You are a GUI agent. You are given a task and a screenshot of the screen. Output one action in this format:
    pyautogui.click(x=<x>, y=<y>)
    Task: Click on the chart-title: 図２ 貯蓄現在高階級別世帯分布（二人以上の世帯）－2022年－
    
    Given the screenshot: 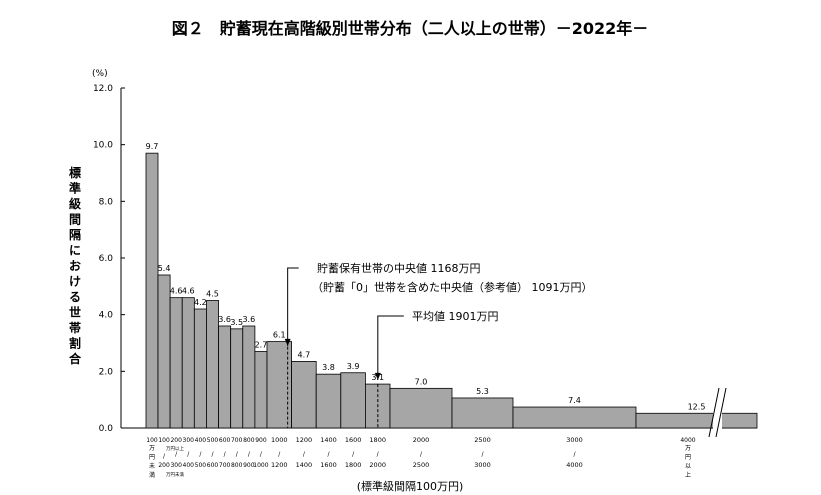 What is the action you would take?
    pyautogui.click(x=410, y=28)
    